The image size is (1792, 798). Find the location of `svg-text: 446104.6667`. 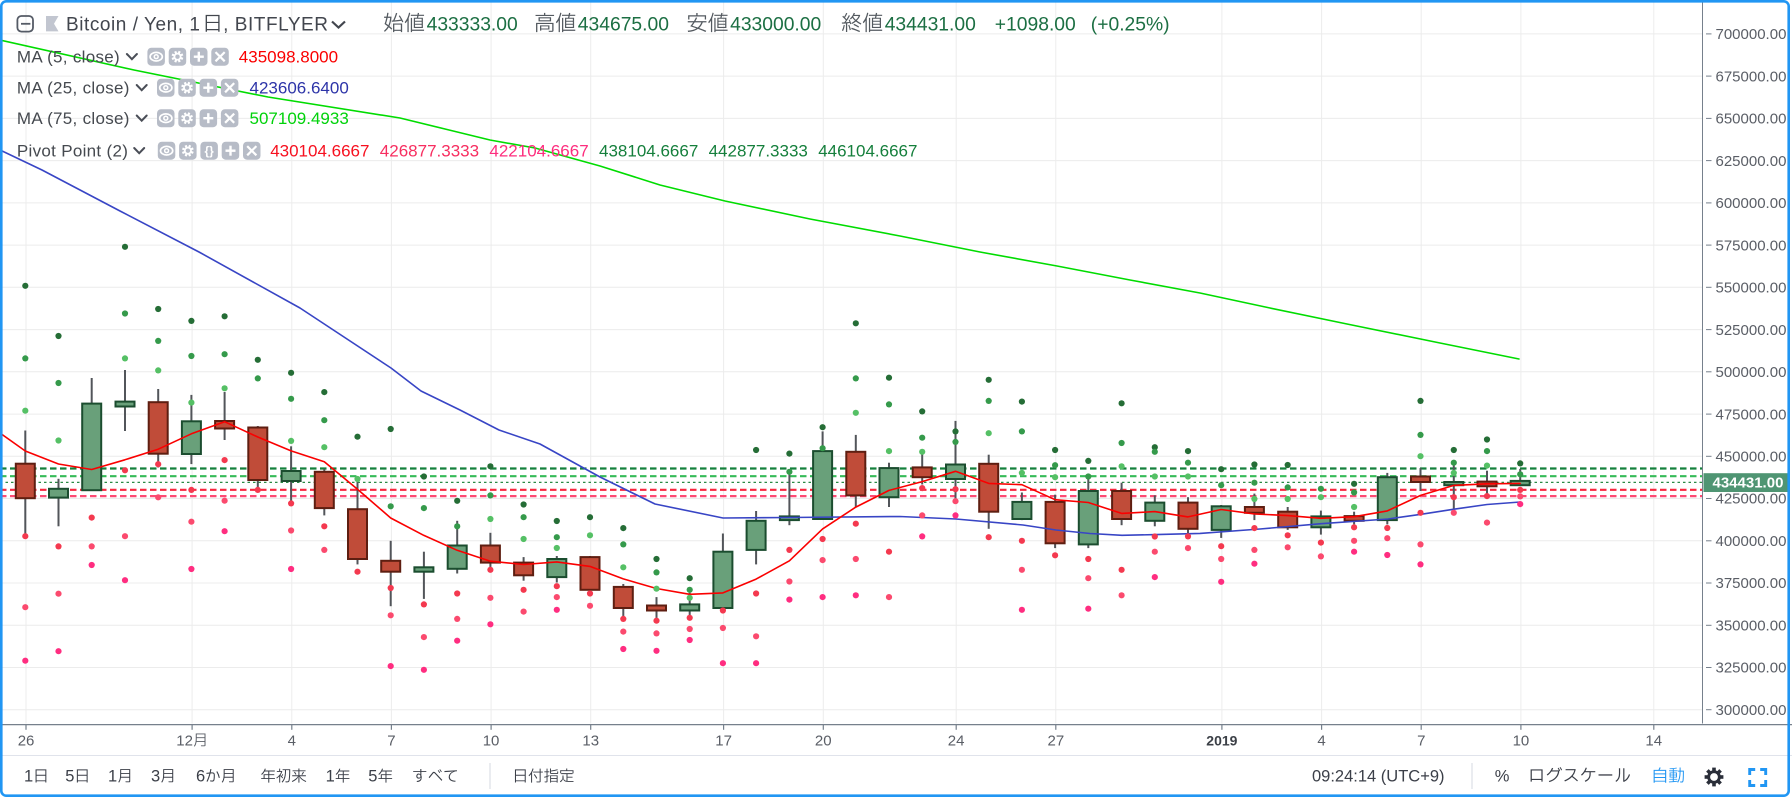

svg-text: 446104.6667 is located at coordinates (867, 151).